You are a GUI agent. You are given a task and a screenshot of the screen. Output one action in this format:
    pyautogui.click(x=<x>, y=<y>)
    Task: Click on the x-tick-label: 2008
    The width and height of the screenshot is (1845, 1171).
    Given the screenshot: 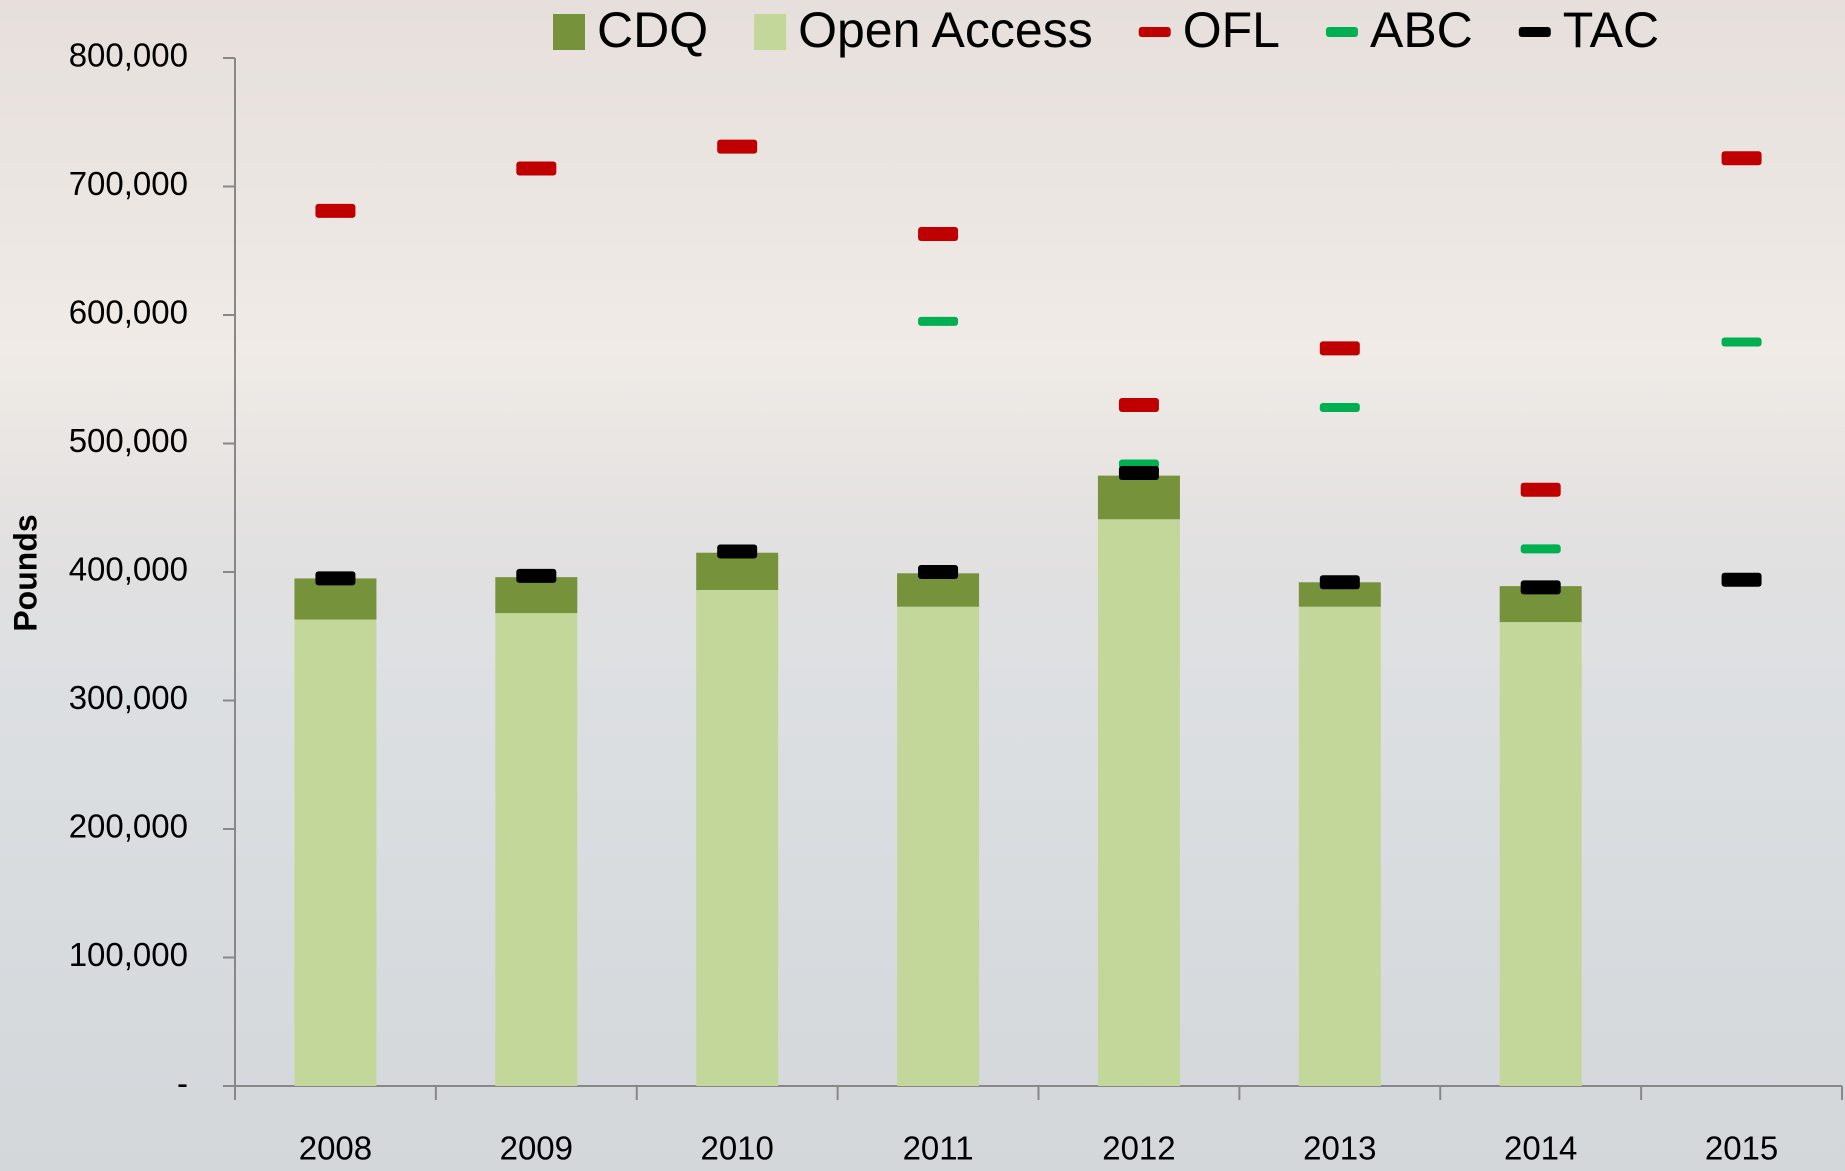 What is the action you would take?
    pyautogui.click(x=335, y=1148)
    